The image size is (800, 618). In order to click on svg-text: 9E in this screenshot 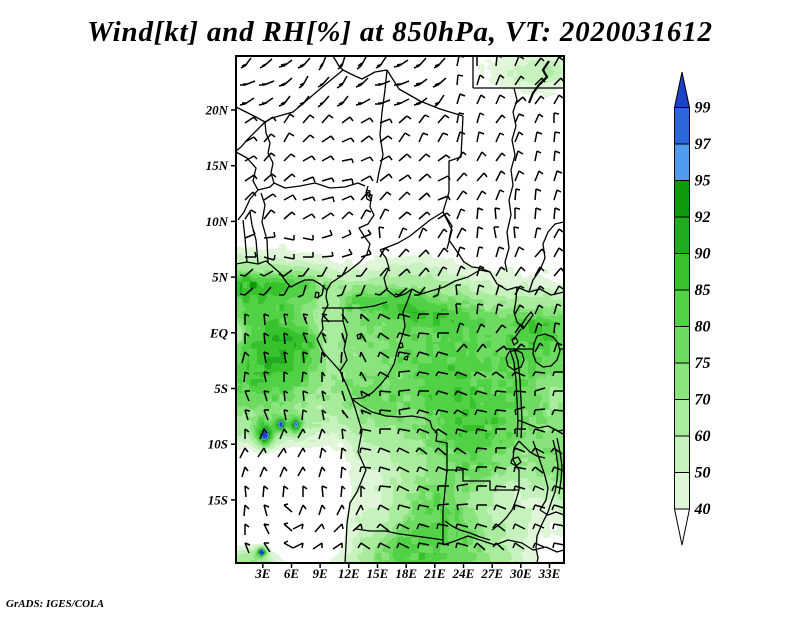, I will do `click(321, 573)`.